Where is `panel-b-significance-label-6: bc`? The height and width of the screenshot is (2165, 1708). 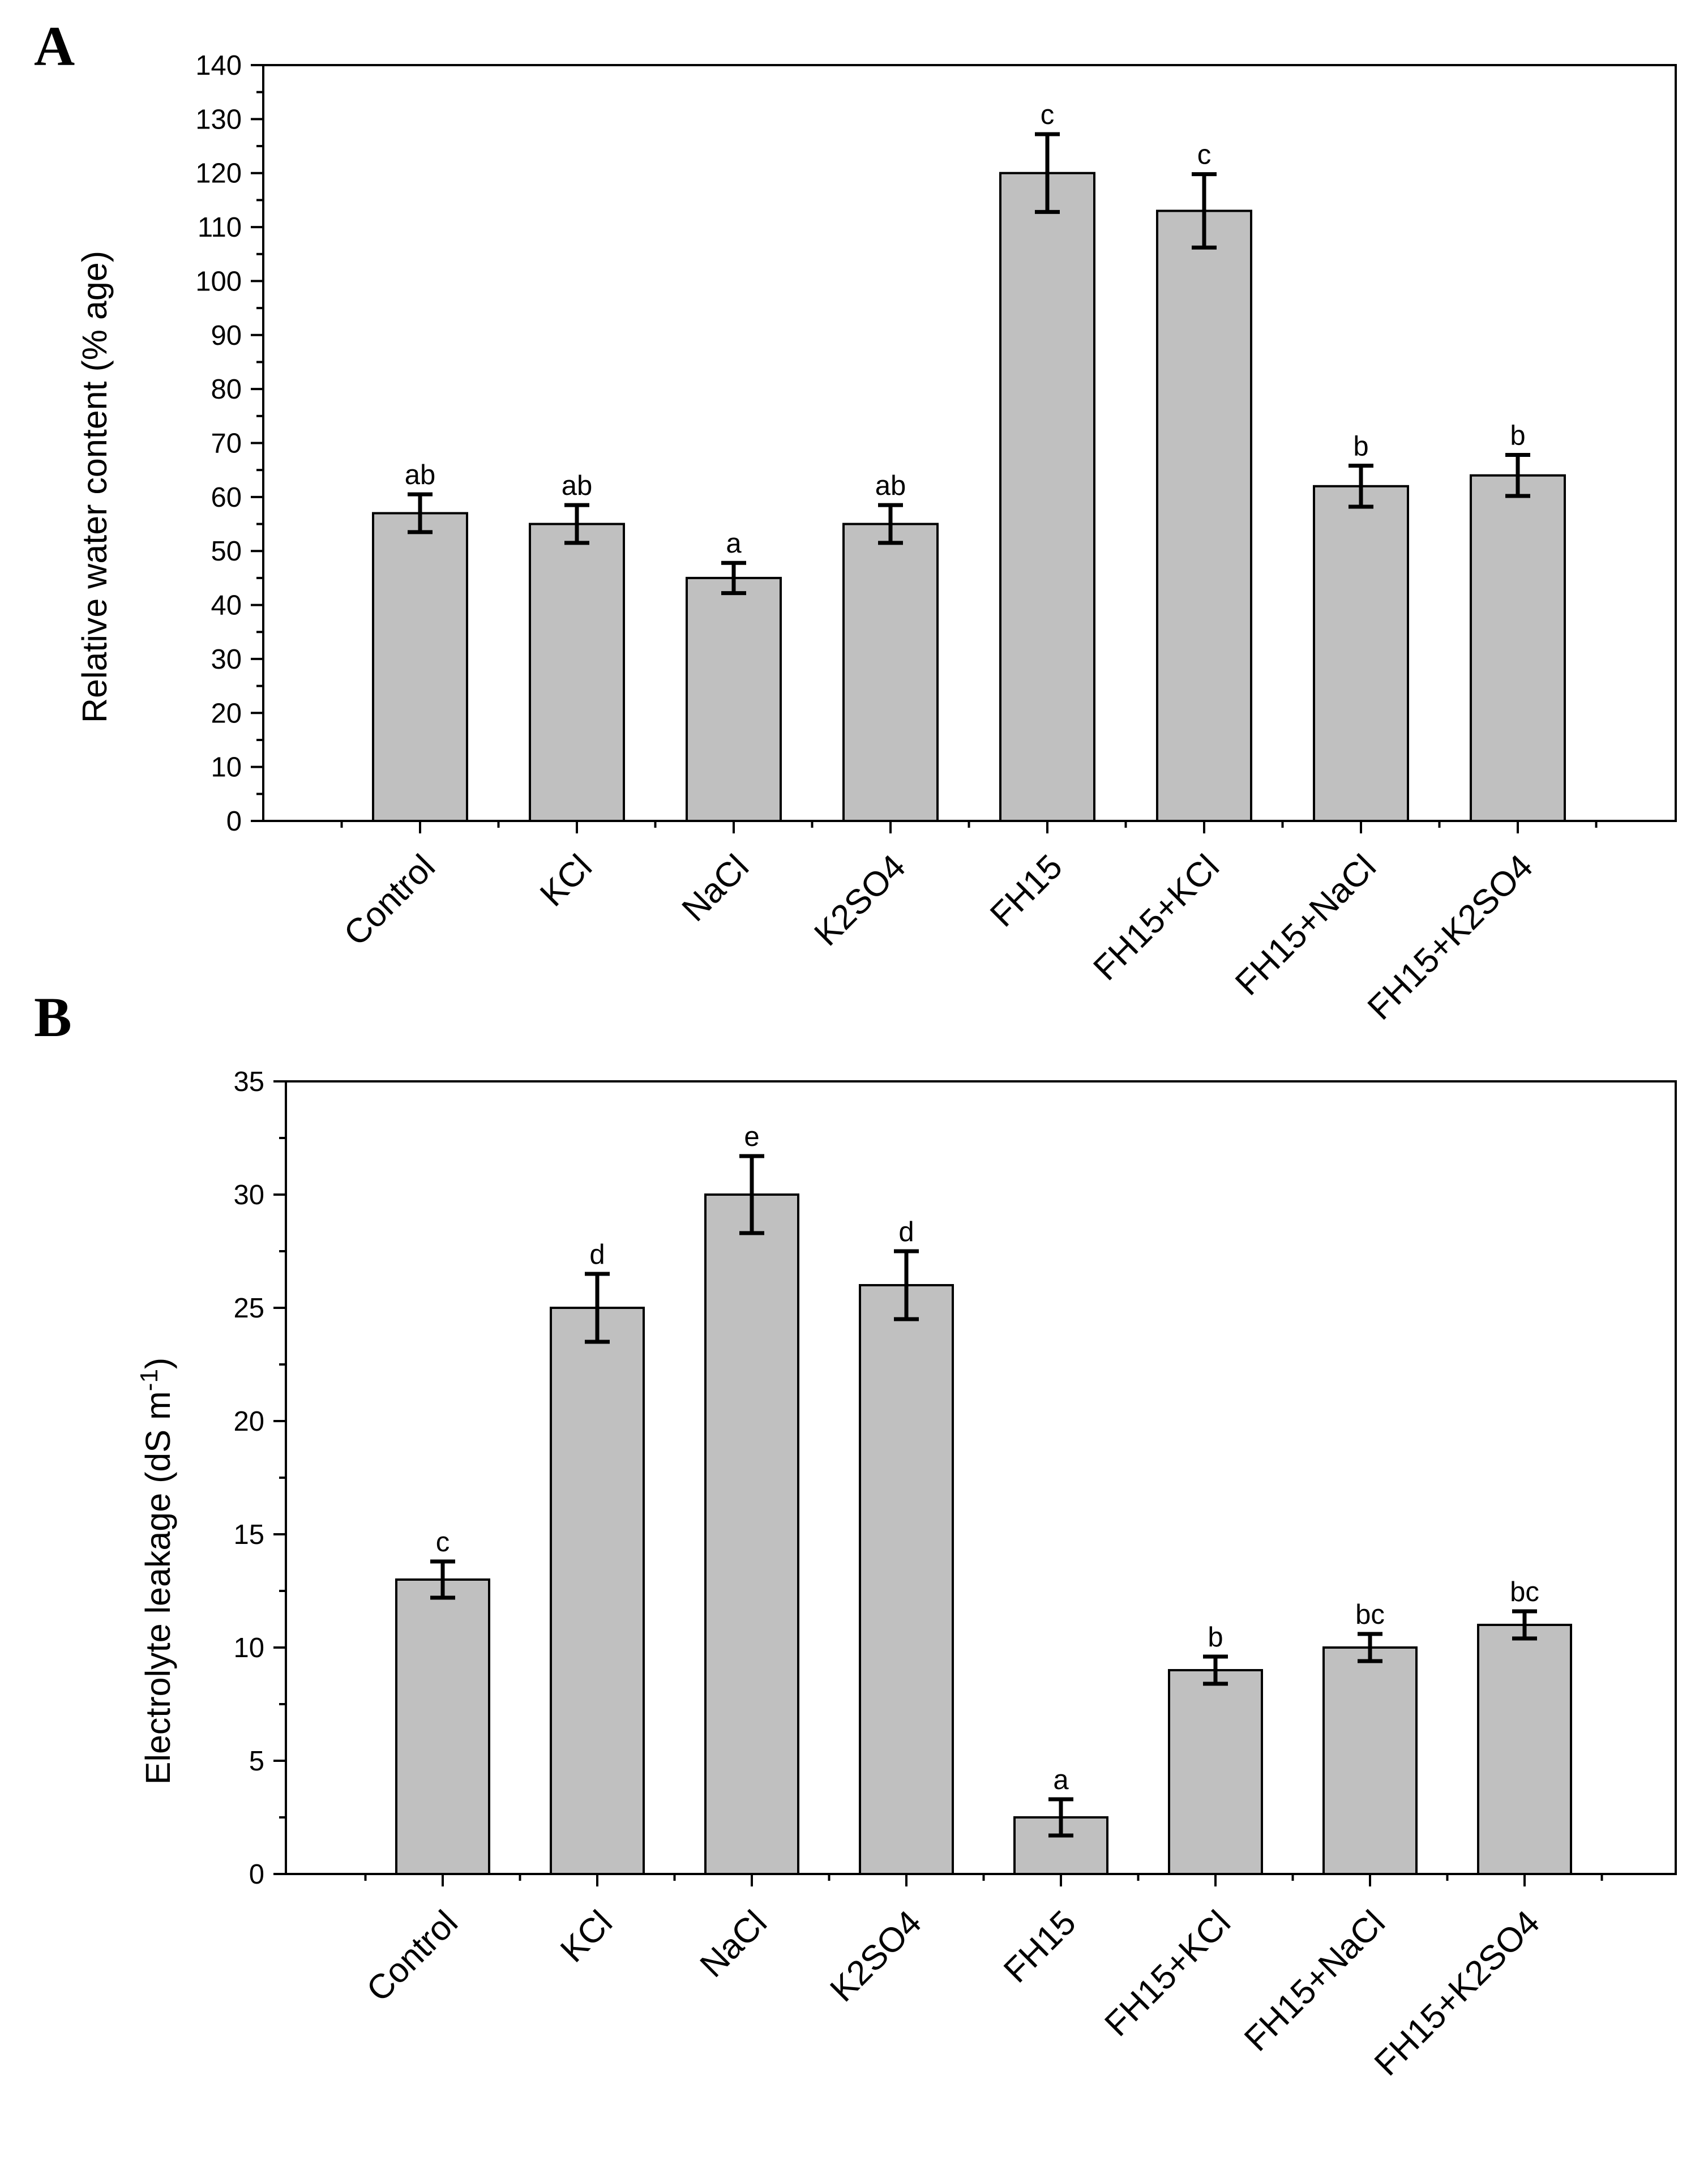
panel-b-significance-label-6: bc is located at coordinates (1370, 1614).